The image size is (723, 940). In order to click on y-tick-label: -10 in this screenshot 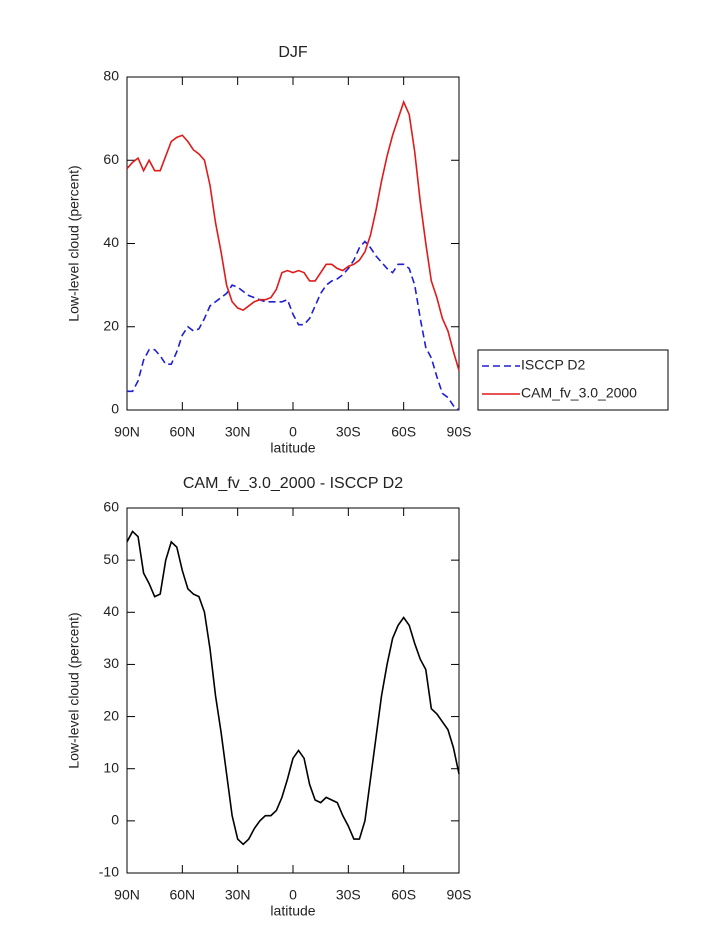, I will do `click(109, 872)`.